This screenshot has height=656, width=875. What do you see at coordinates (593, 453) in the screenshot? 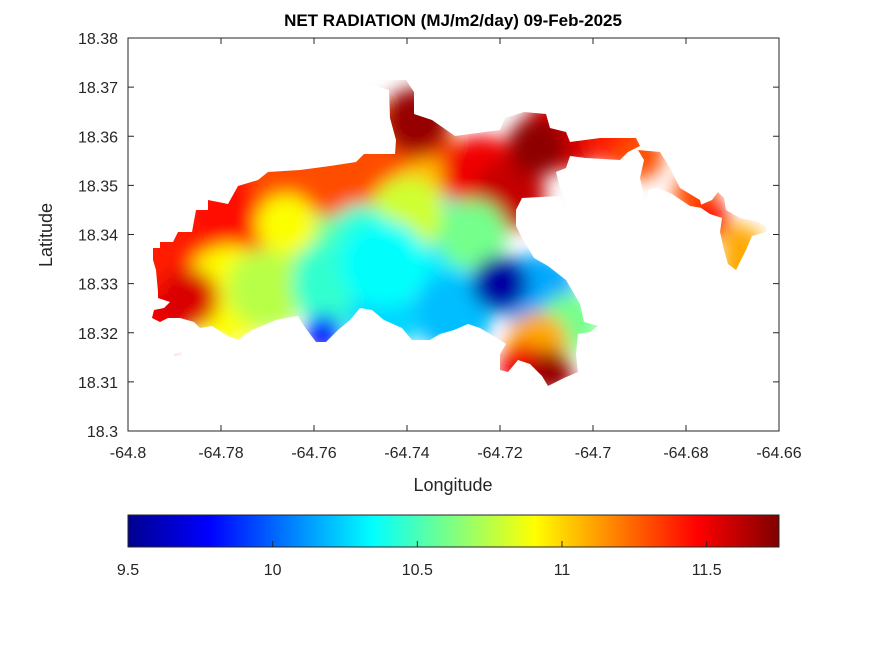
I see `x-tick-label: -64.7` at bounding box center [593, 453].